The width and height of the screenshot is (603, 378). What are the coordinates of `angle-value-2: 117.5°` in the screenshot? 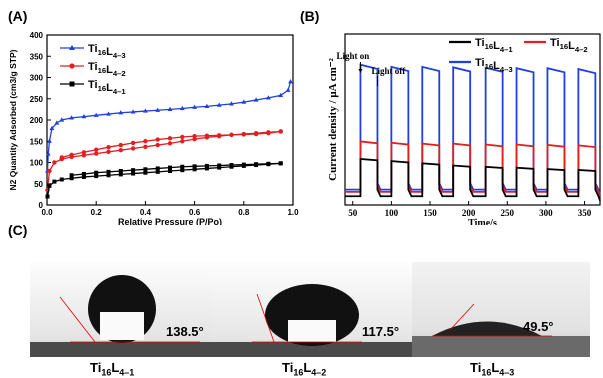 It's located at (381, 331).